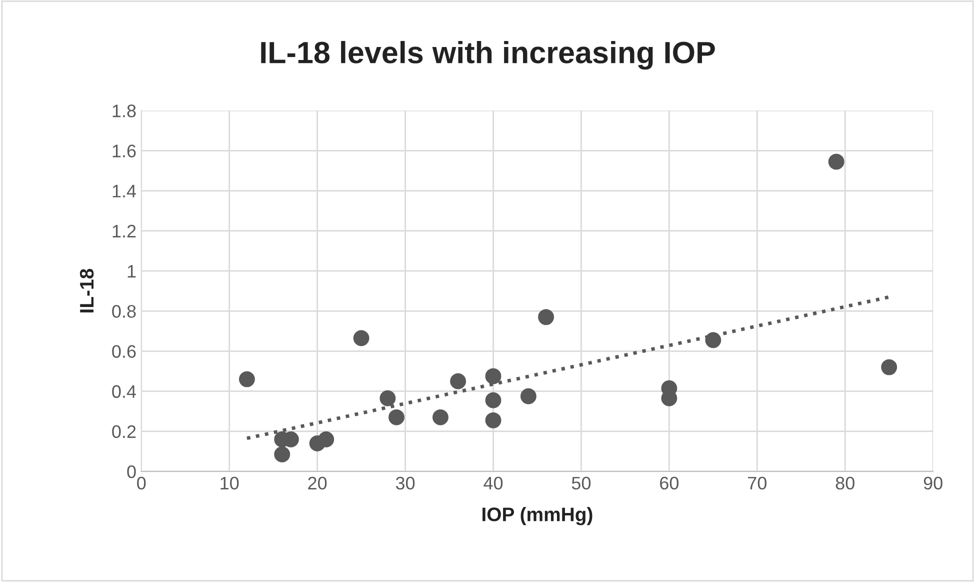  Describe the element at coordinates (124, 351) in the screenshot. I see `y-tick-label: 0.6` at that location.